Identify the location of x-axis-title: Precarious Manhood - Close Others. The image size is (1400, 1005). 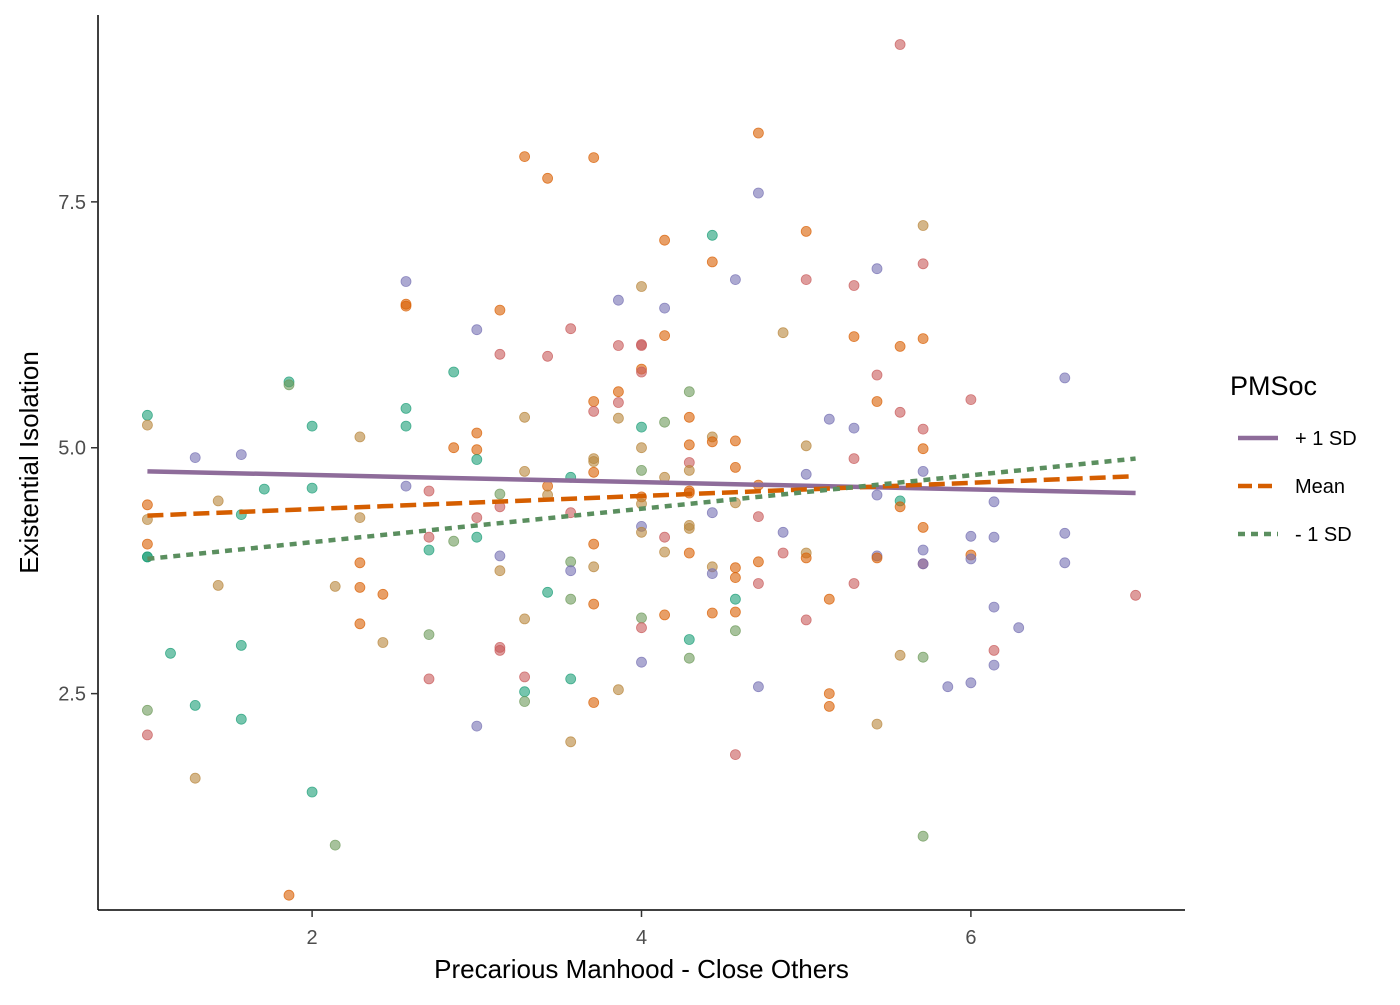
(641, 969).